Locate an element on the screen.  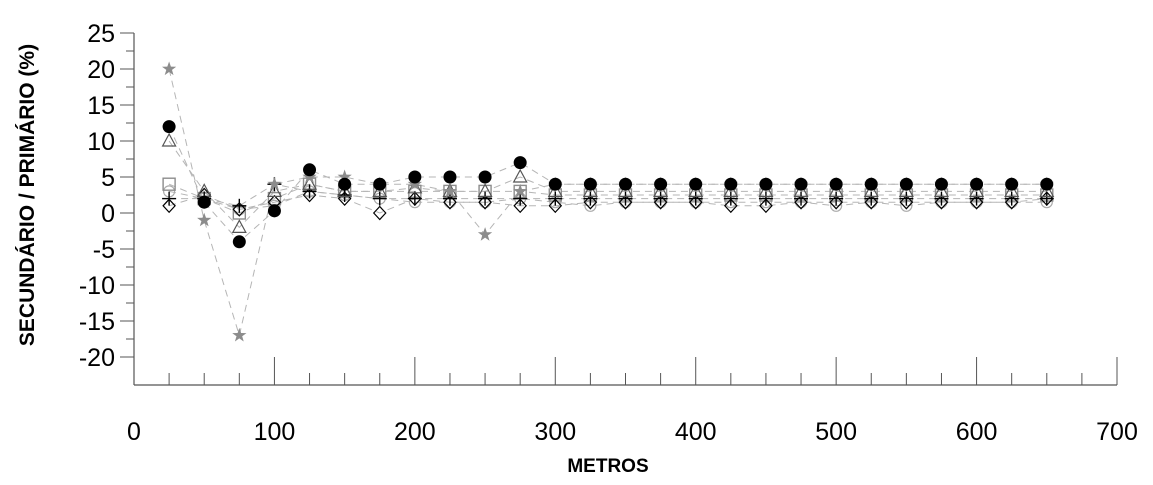
x-axis-title: METROS is located at coordinates (607, 466).